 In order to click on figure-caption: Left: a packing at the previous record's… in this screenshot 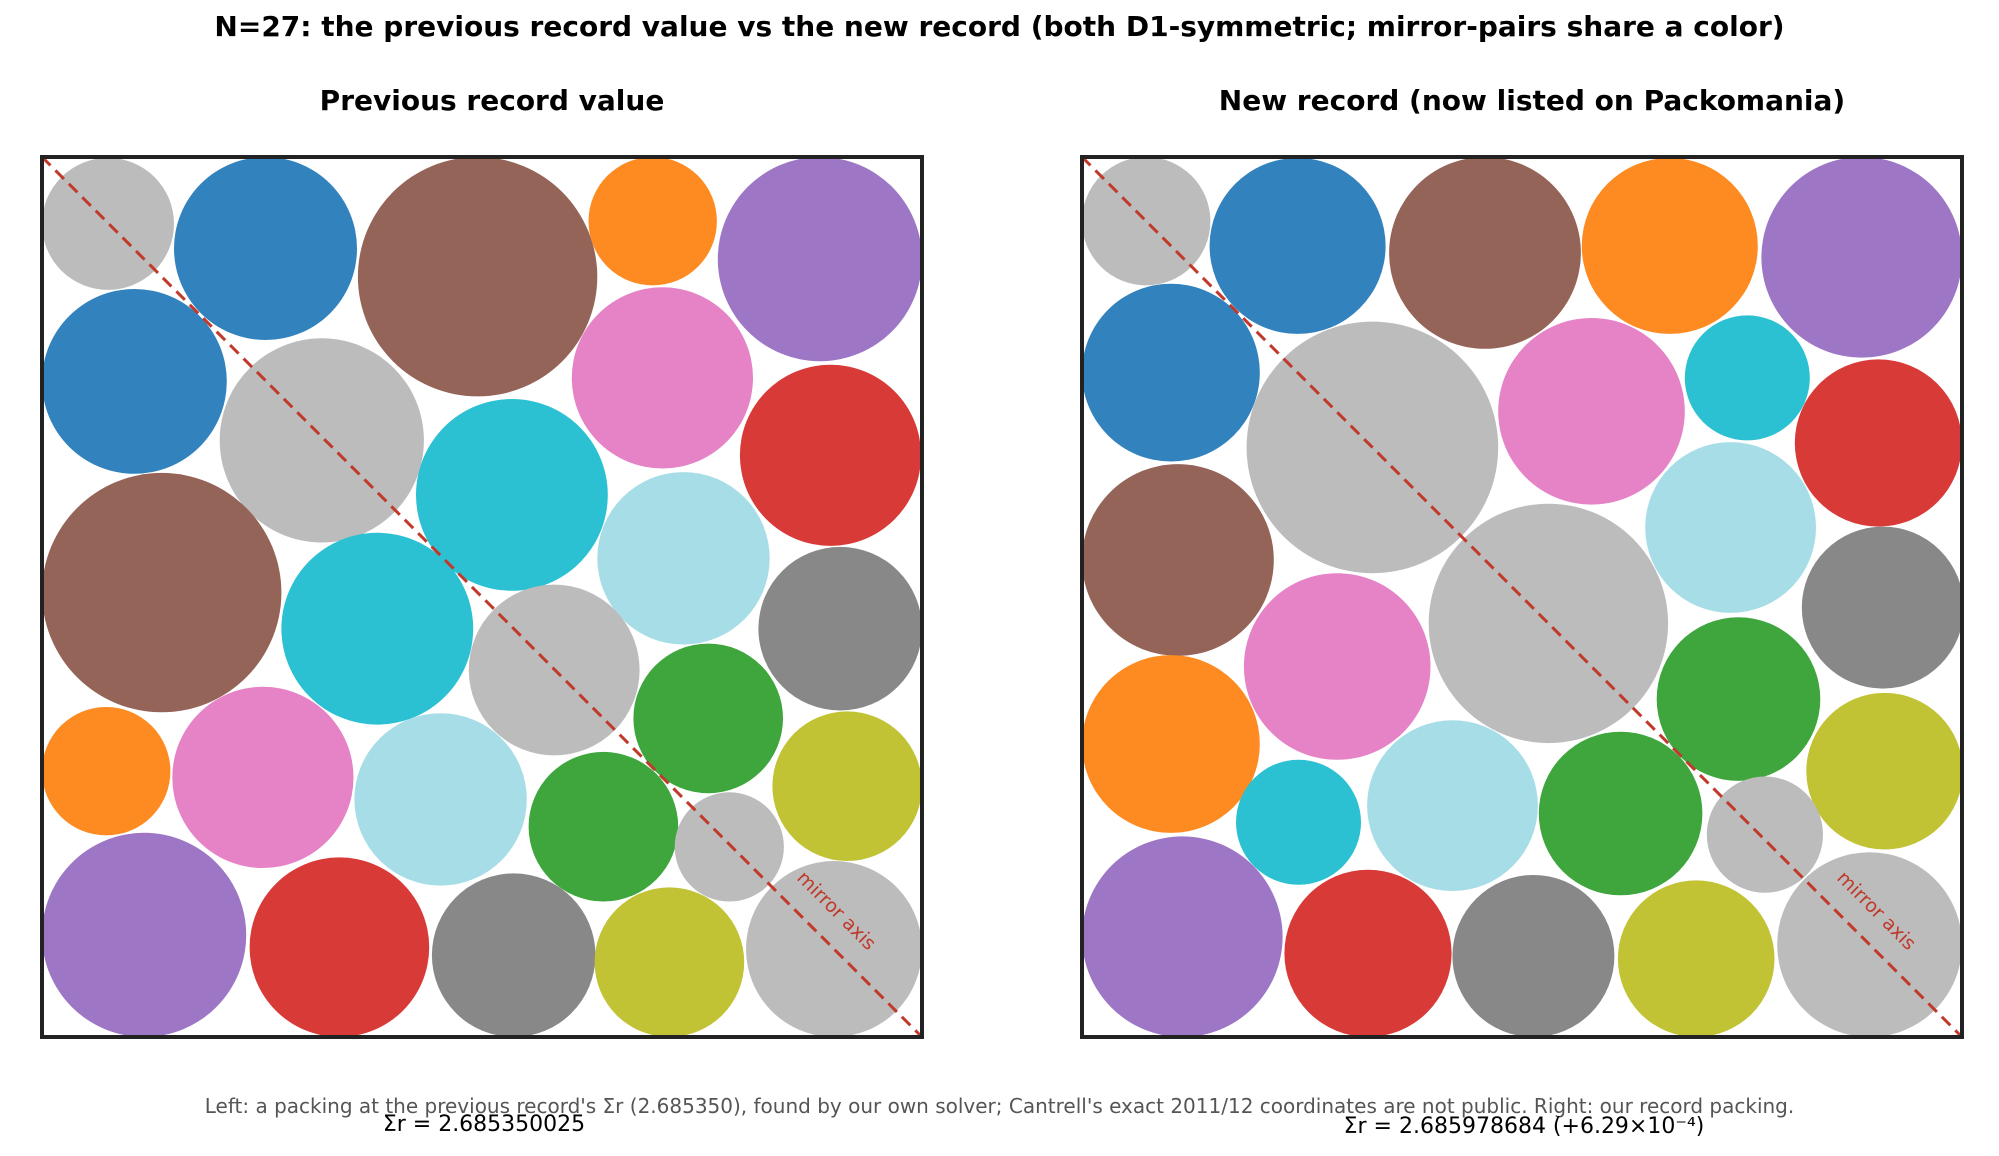, I will do `click(999, 1106)`.